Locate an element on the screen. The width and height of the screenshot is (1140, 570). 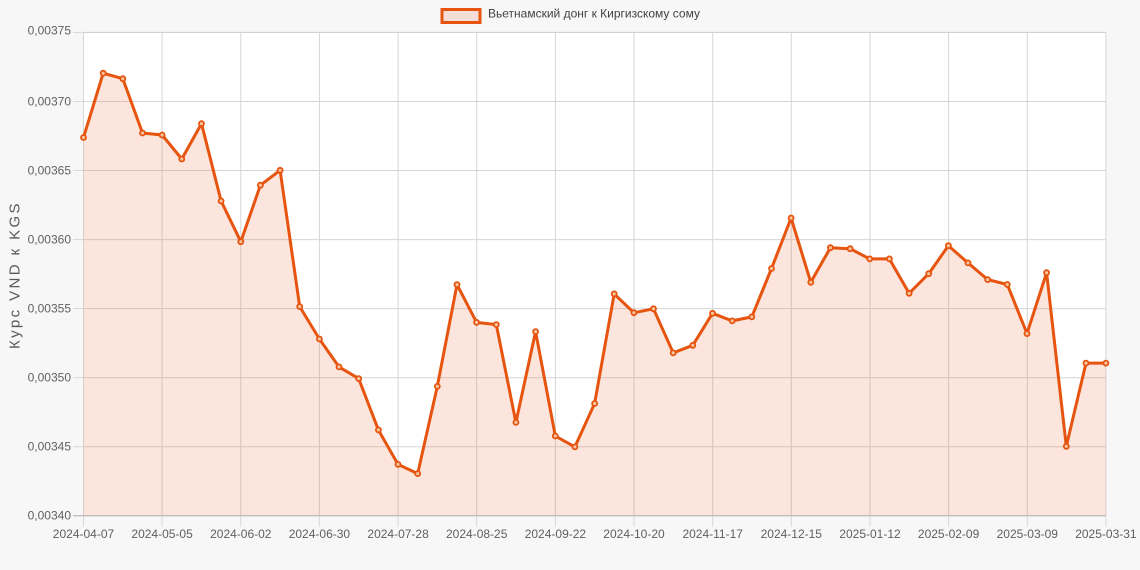
svg-text: 2024-06-30 is located at coordinates (320, 534).